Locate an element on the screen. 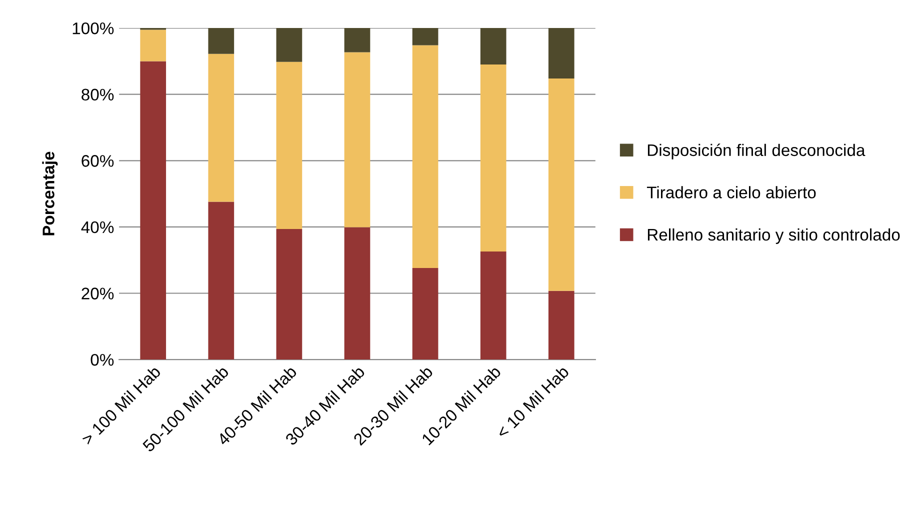 The image size is (916, 510). legend-label: Disposición final desconocida is located at coordinates (757, 152).